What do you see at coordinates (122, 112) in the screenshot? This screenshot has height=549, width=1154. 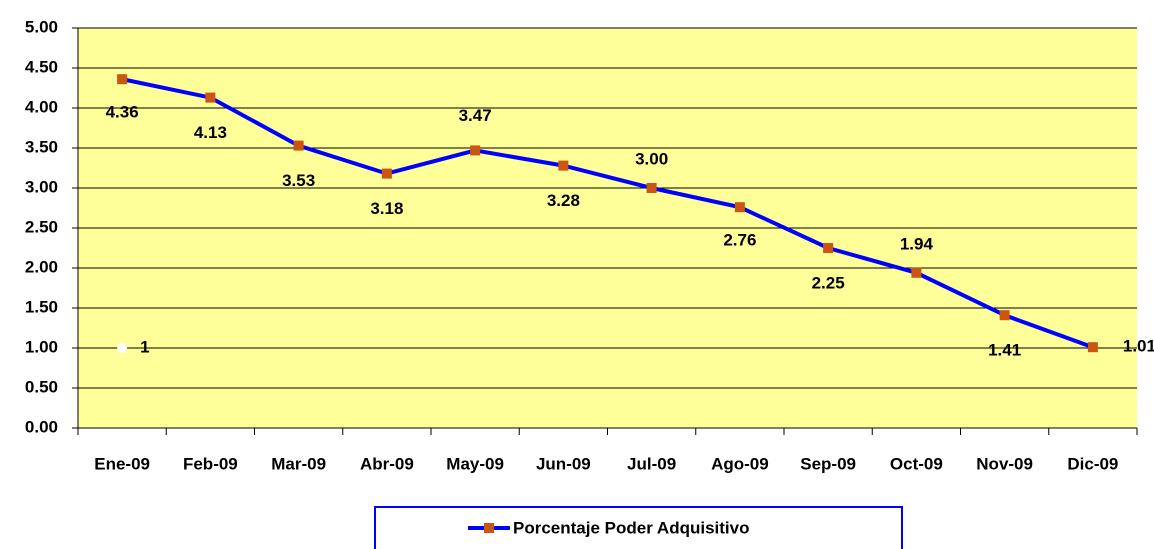 I see `data-label: 4.36` at bounding box center [122, 112].